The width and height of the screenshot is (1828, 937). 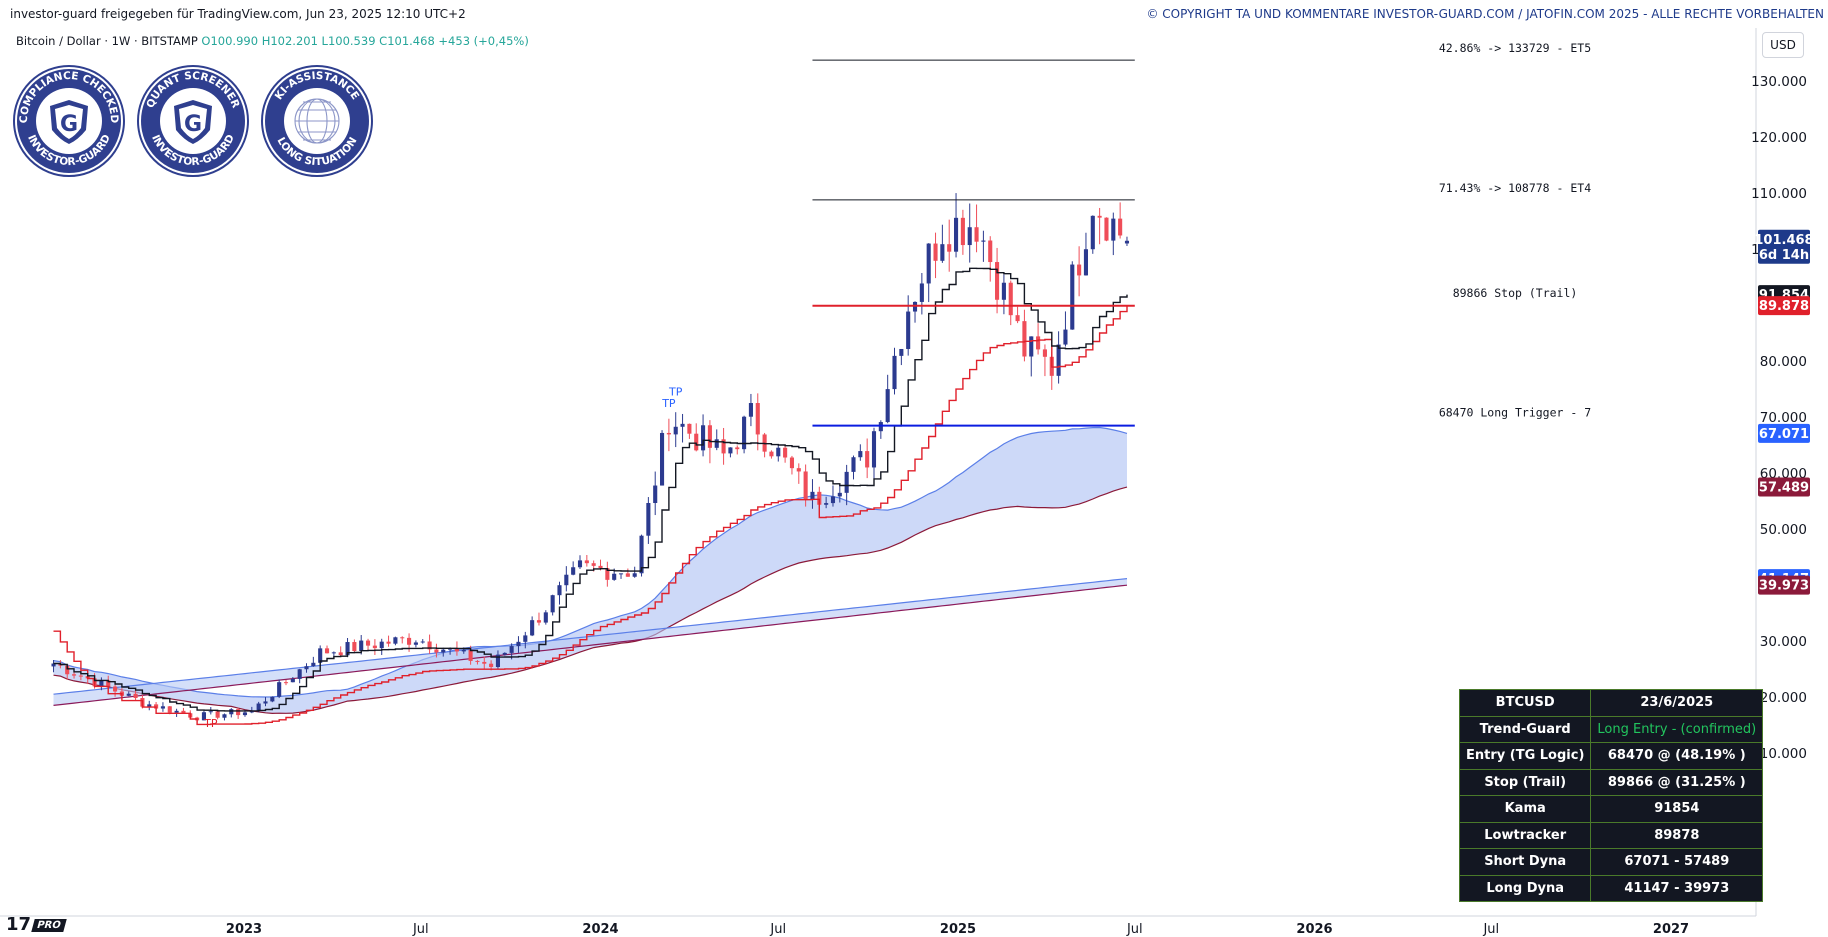 What do you see at coordinates (1525, 756) in the screenshot?
I see `info-key: Entry (TG Logic)` at bounding box center [1525, 756].